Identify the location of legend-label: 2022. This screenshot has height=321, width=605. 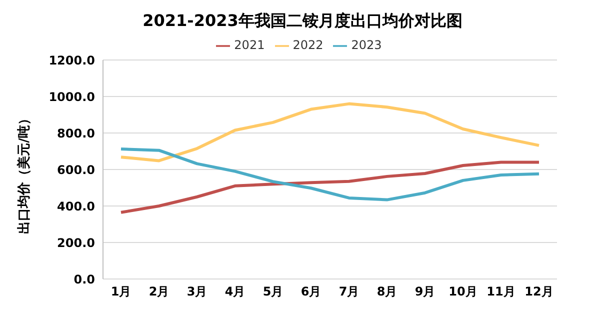
(308, 45).